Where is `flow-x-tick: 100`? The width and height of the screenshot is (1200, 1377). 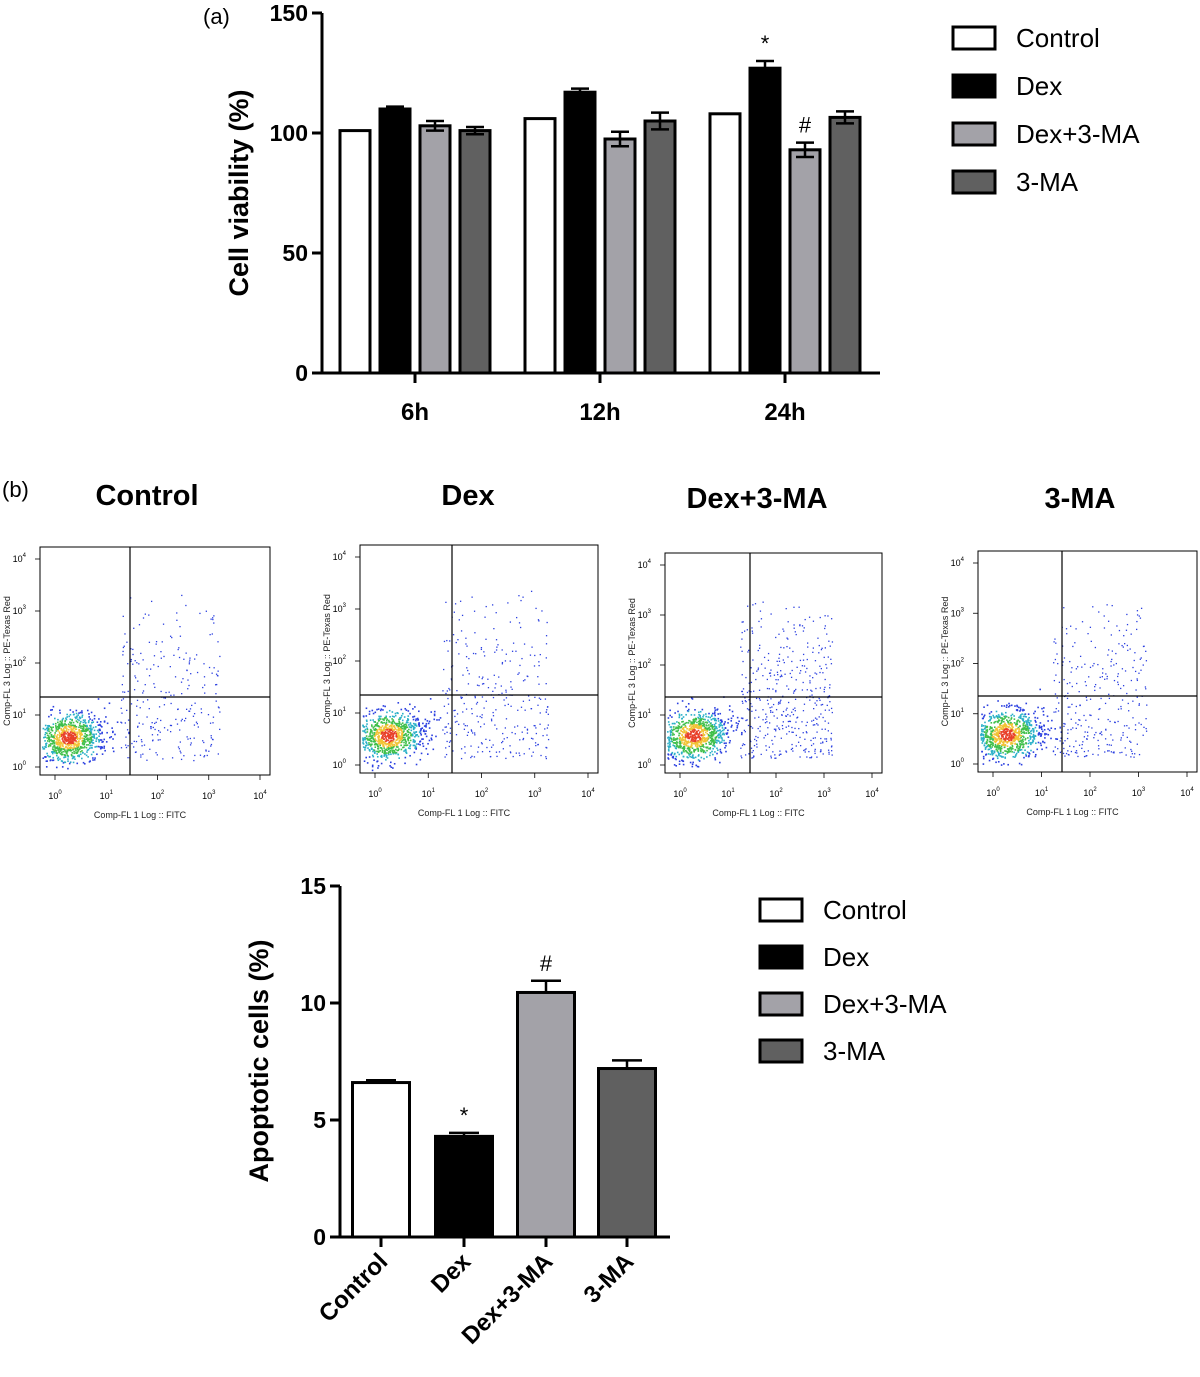 flow-x-tick: 100 is located at coordinates (993, 792).